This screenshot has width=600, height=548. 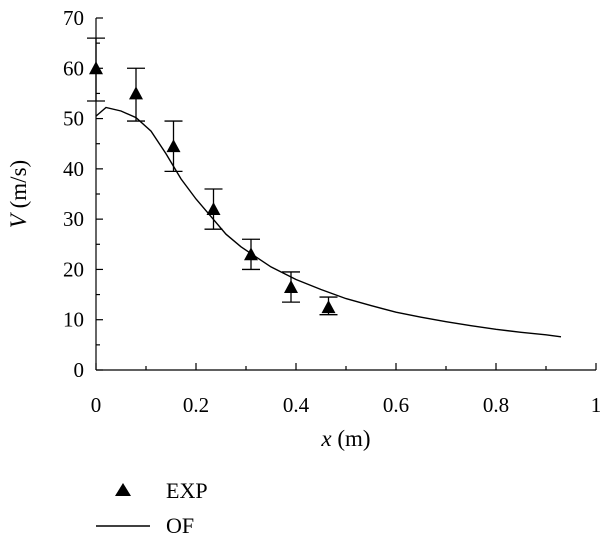 What do you see at coordinates (79, 370) in the screenshot?
I see `y-tick-label: 0` at bounding box center [79, 370].